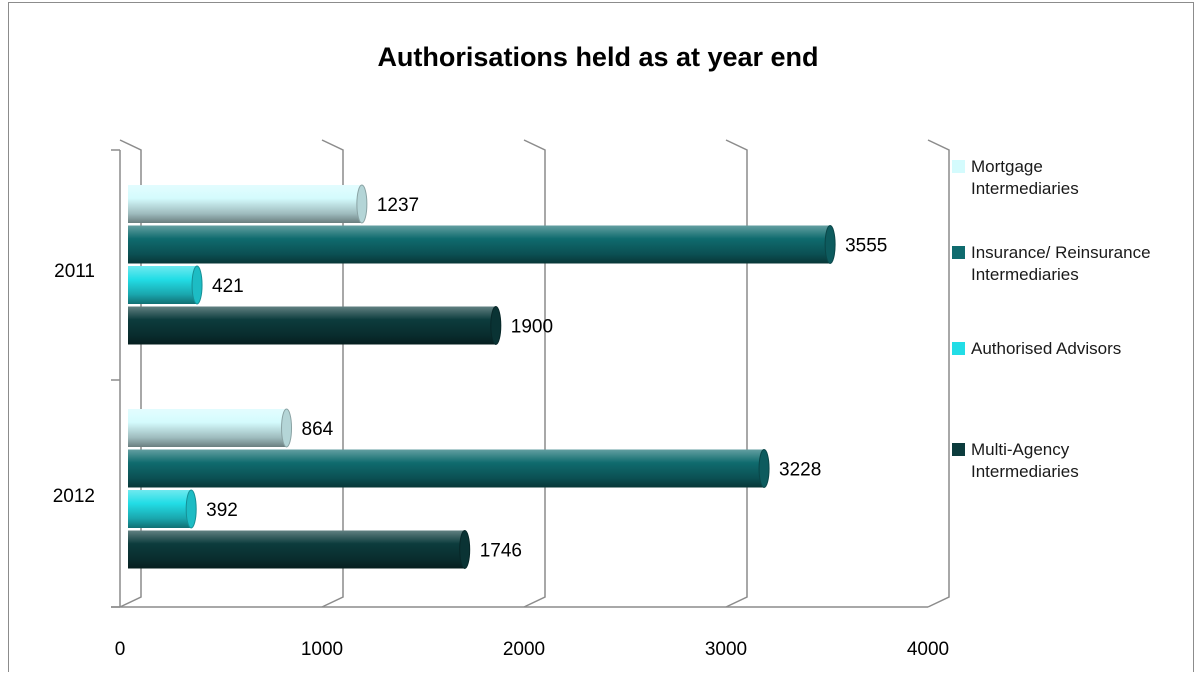 This screenshot has width=1198, height=675. I want to click on data-label: 864, so click(318, 429).